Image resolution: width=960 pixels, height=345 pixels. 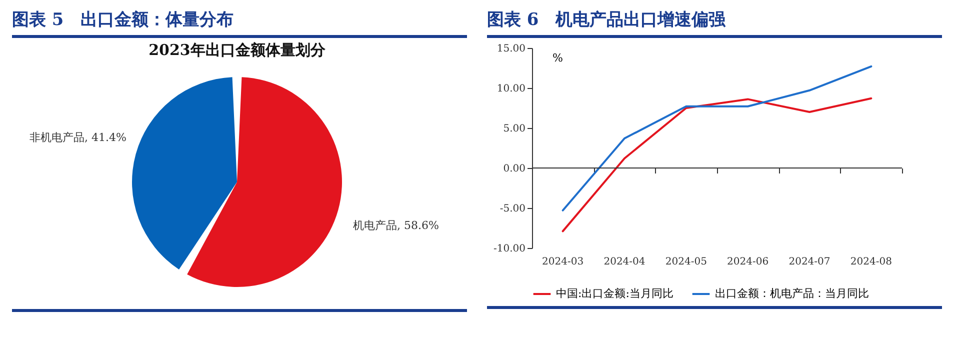 I want to click on x-tick-label: 2024-04, so click(x=625, y=262).